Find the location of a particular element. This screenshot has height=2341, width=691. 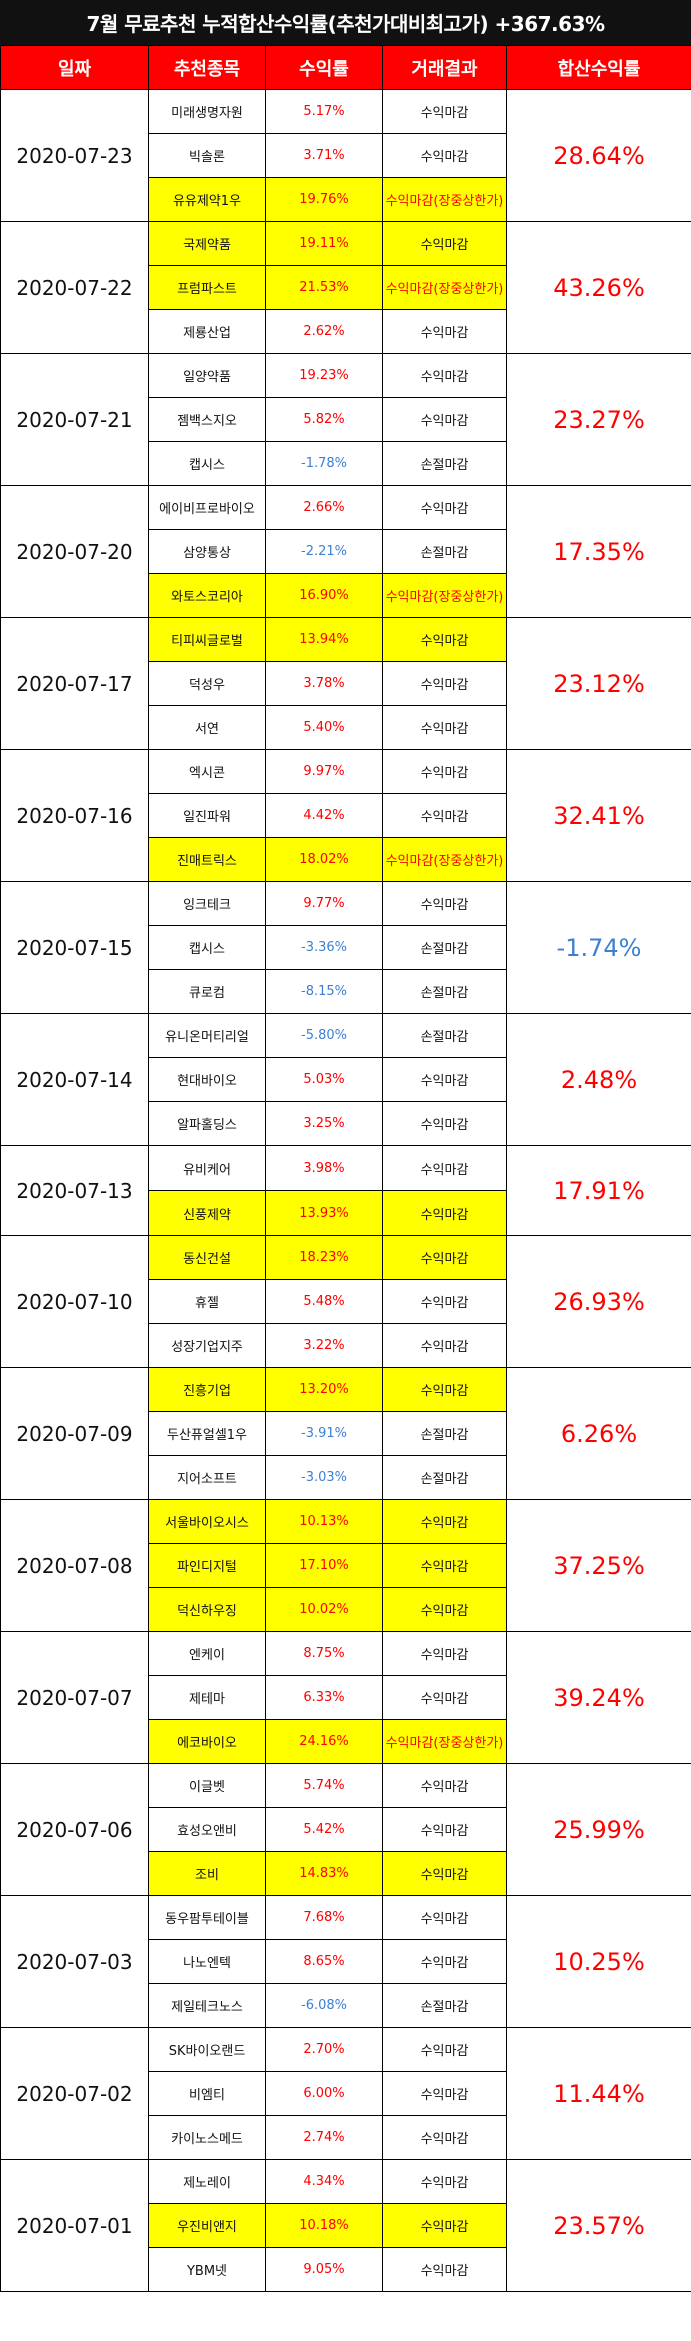

return-rate: 18.23% is located at coordinates (324, 1257).